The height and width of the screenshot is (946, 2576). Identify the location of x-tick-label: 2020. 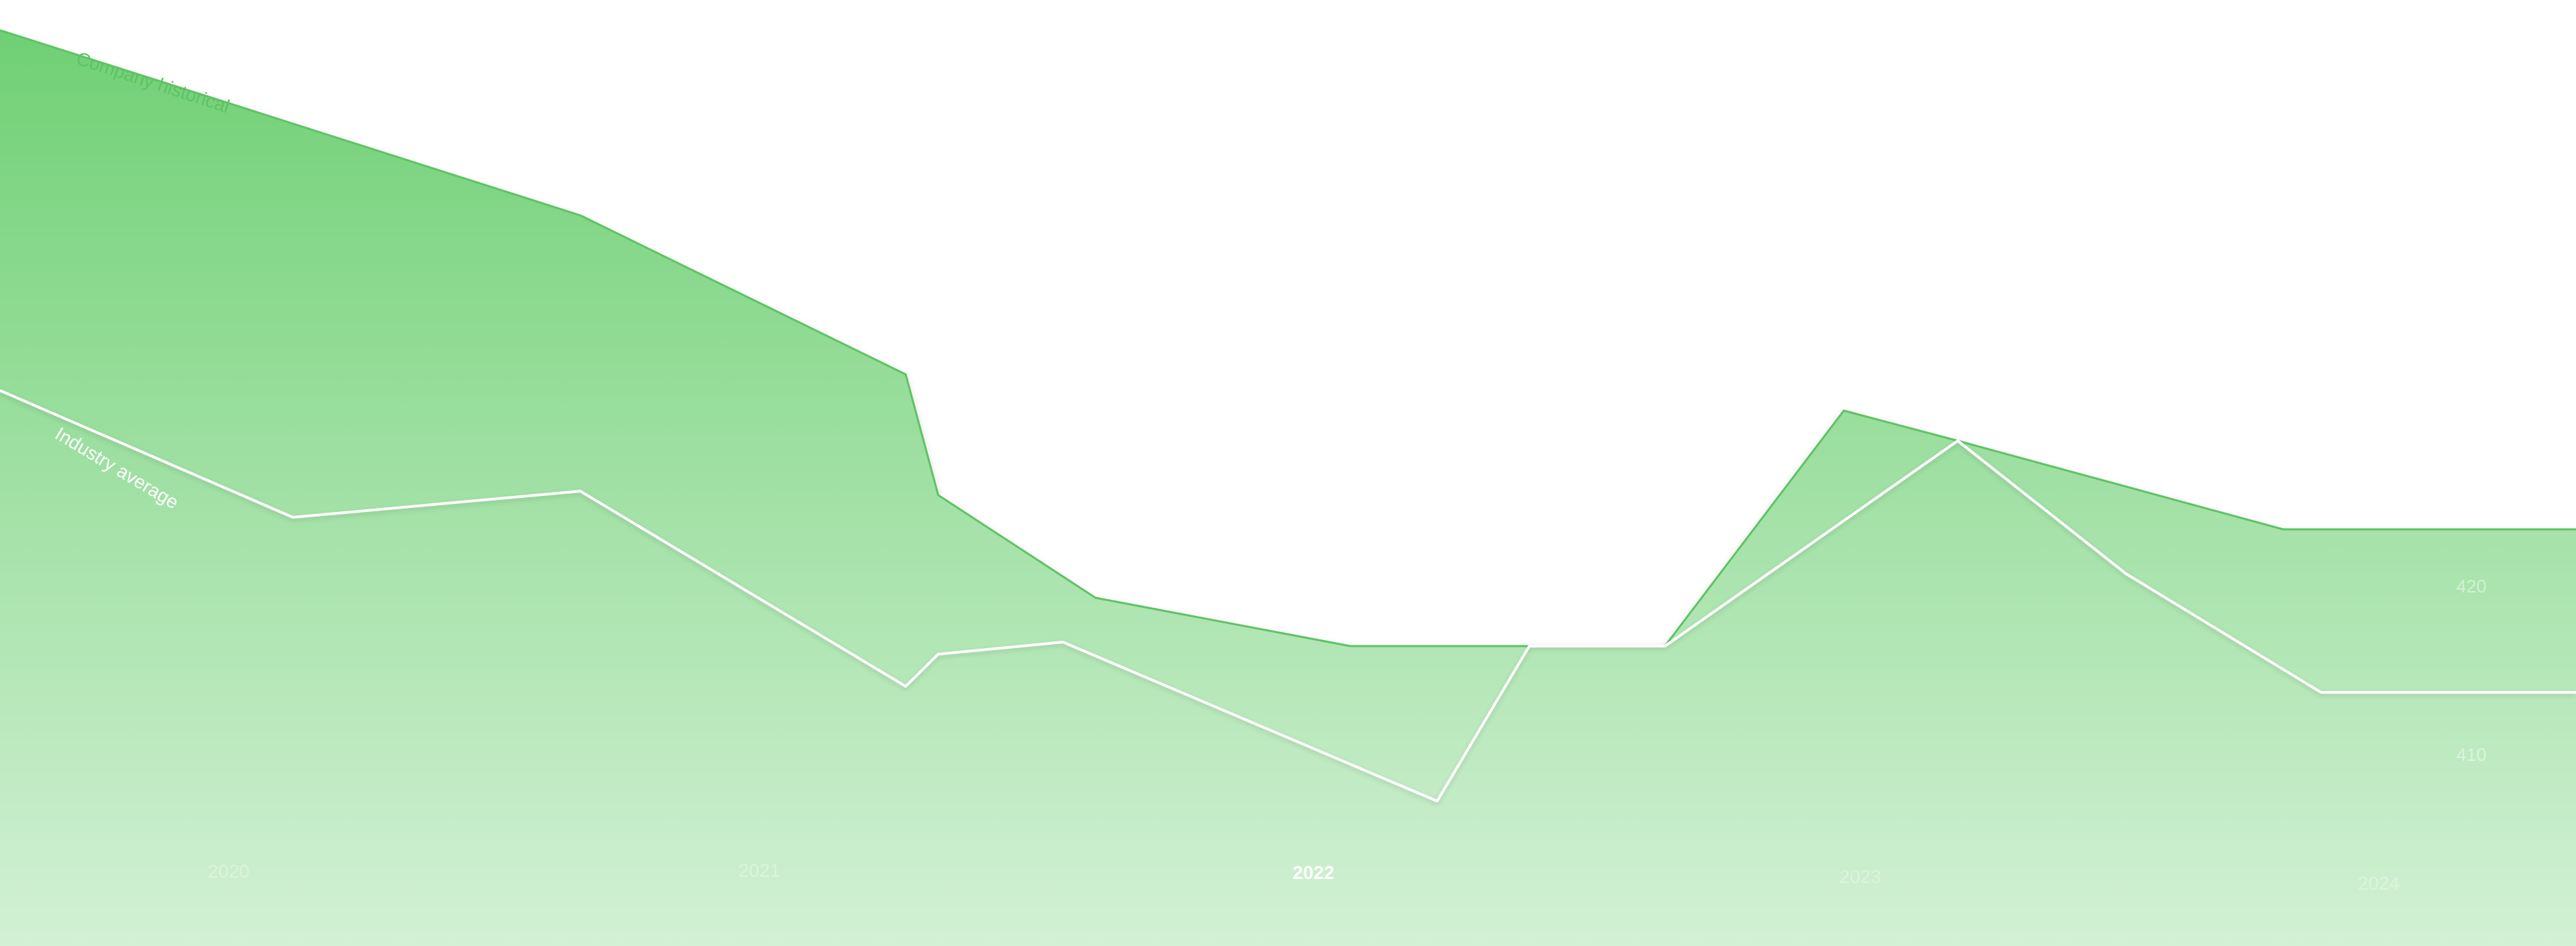
(229, 871).